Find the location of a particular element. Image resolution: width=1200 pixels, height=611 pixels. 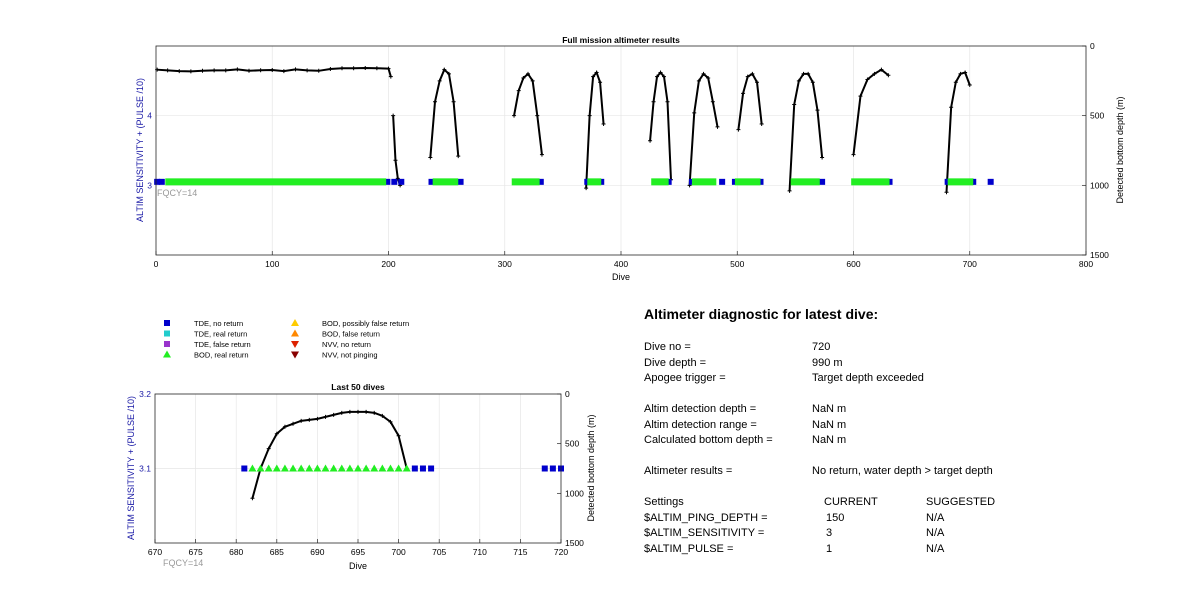

bottom-x-tick-label: 715 is located at coordinates (520, 552).